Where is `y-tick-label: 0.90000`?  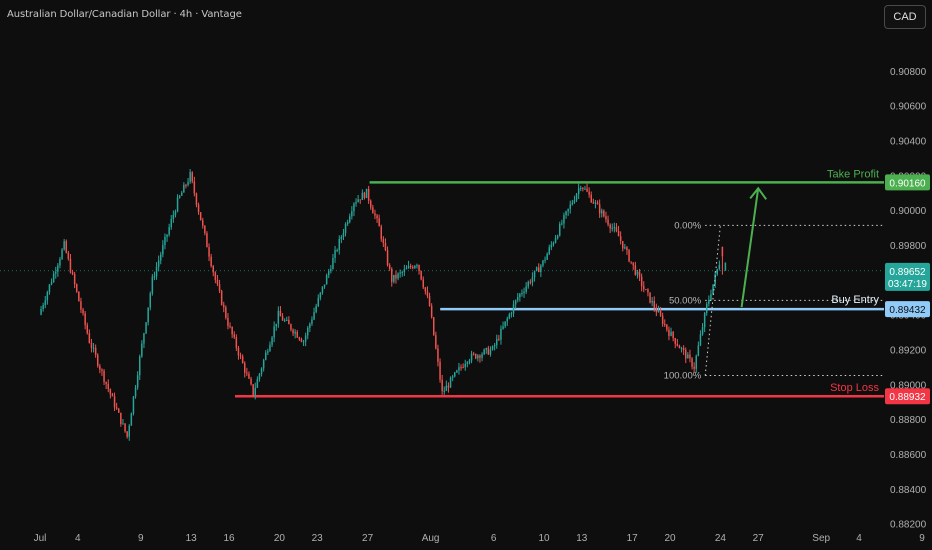
y-tick-label: 0.90000 is located at coordinates (908, 211).